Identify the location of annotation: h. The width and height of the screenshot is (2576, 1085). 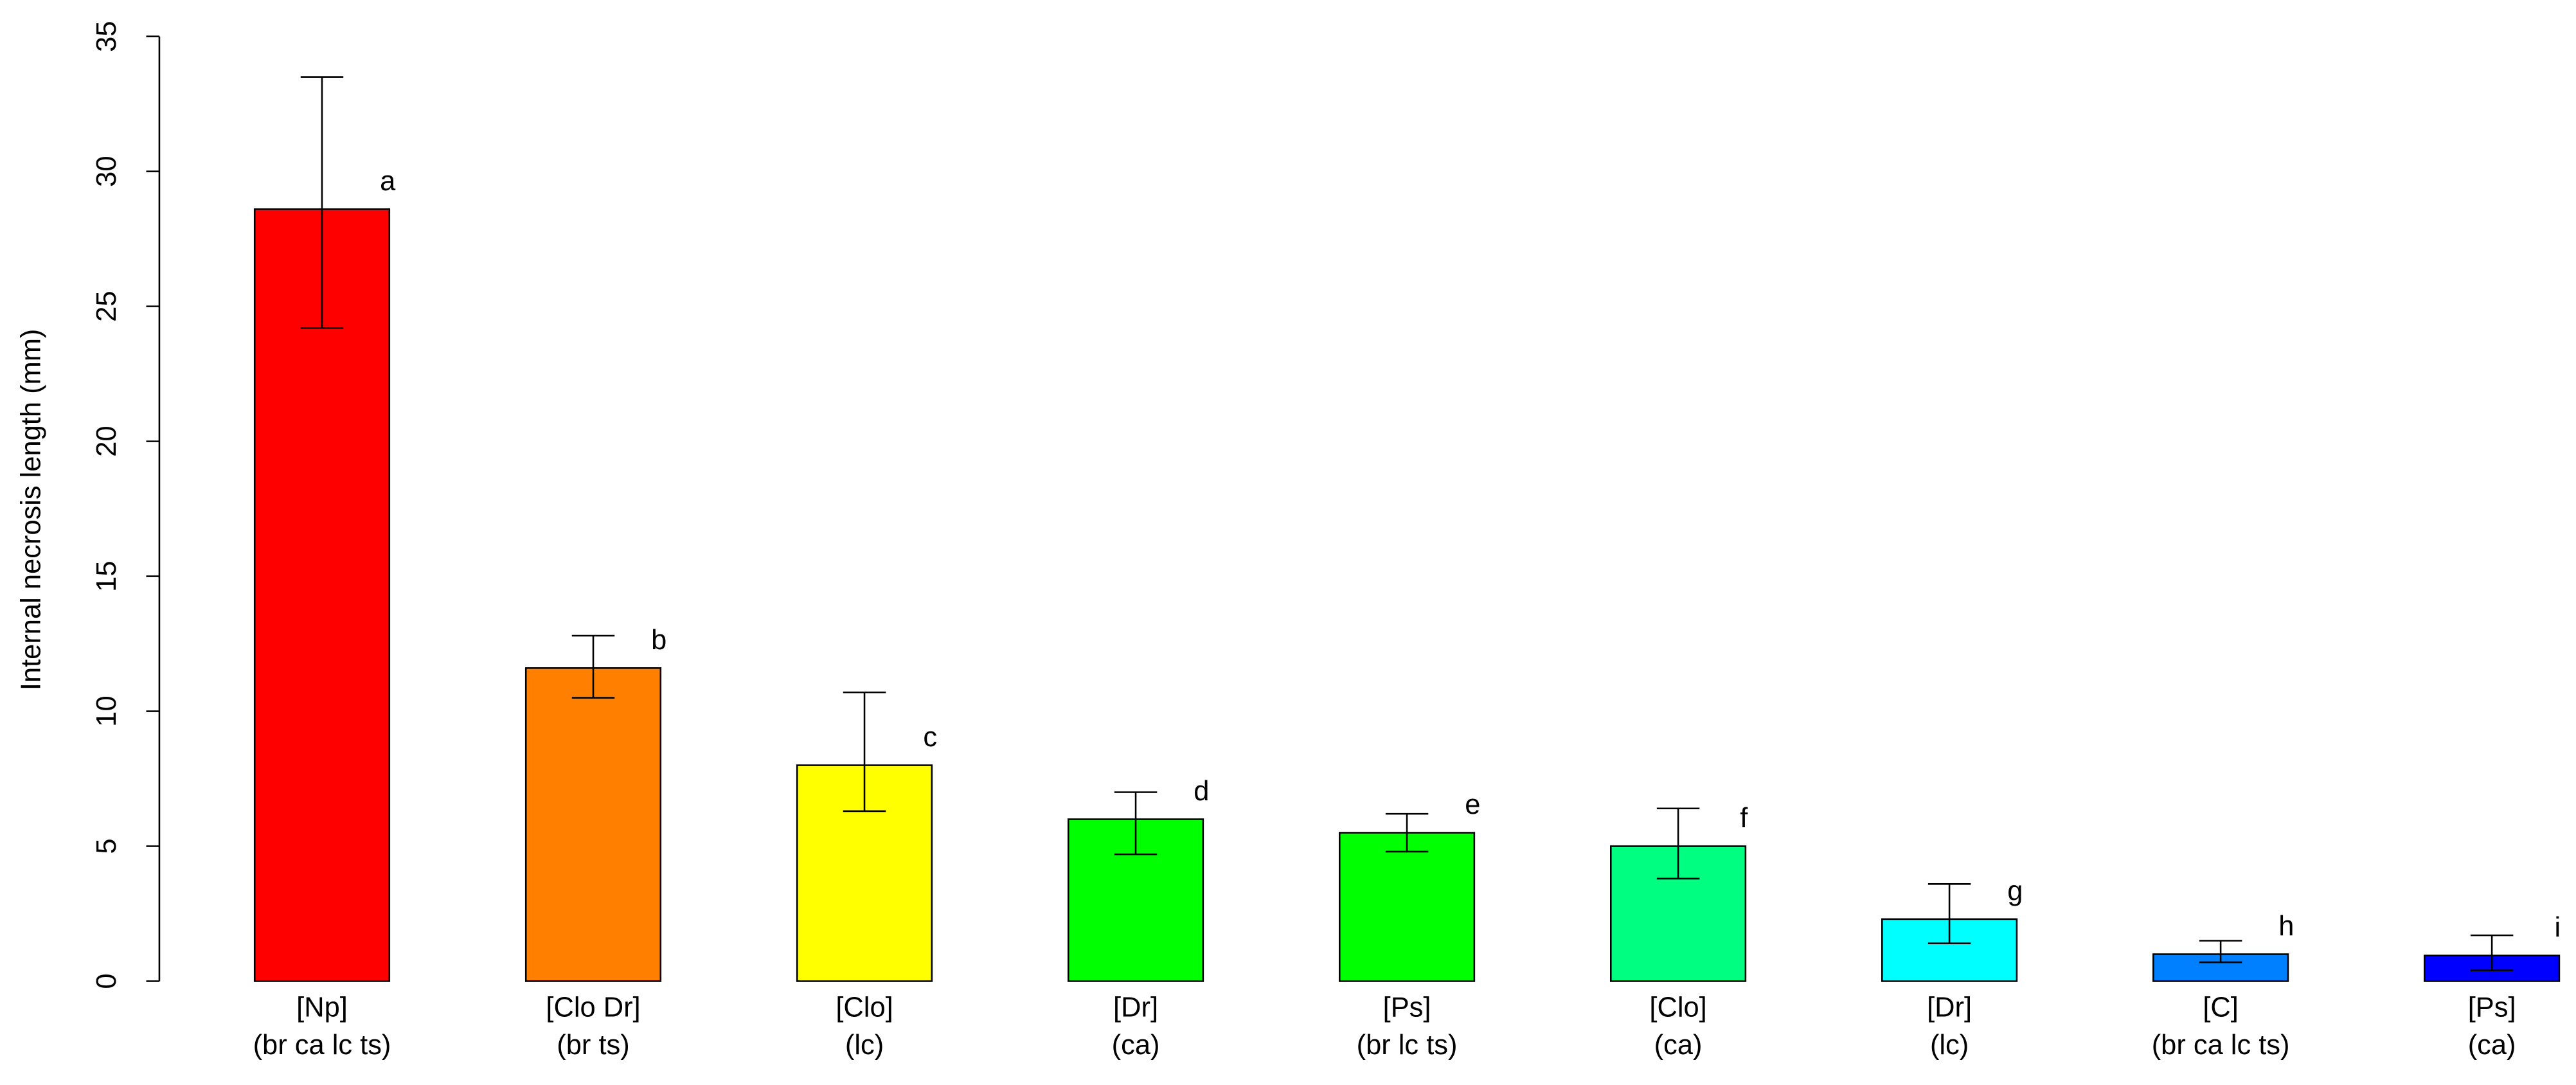
(2286, 926).